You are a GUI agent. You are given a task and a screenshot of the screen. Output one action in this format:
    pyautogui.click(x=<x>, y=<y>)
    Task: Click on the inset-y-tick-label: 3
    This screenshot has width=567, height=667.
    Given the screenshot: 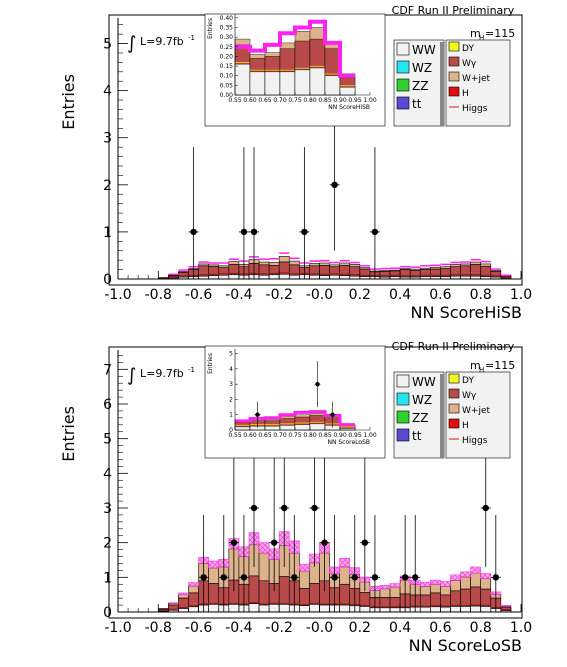 What is the action you would take?
    pyautogui.click(x=231, y=384)
    